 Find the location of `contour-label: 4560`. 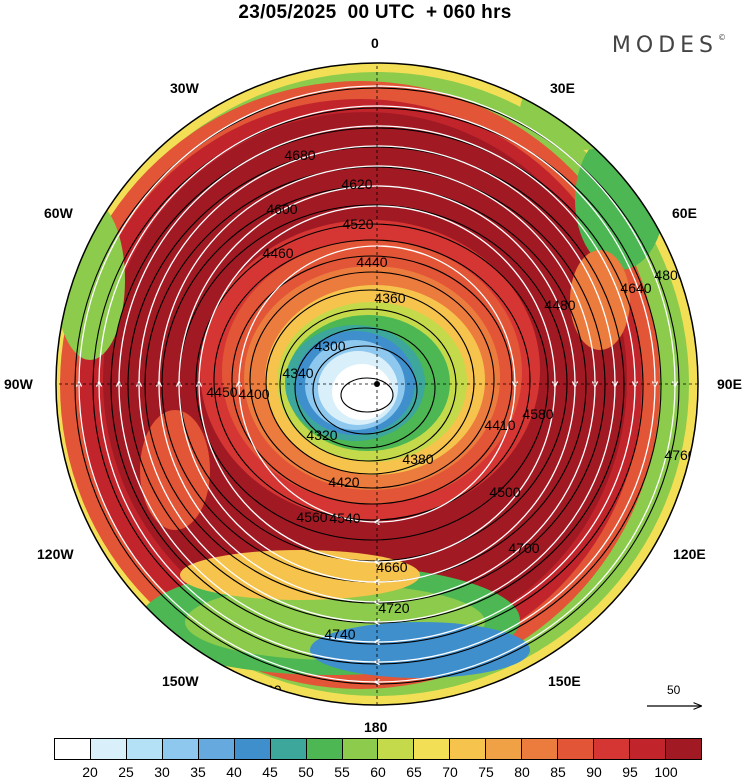

contour-label: 4560 is located at coordinates (311, 517).